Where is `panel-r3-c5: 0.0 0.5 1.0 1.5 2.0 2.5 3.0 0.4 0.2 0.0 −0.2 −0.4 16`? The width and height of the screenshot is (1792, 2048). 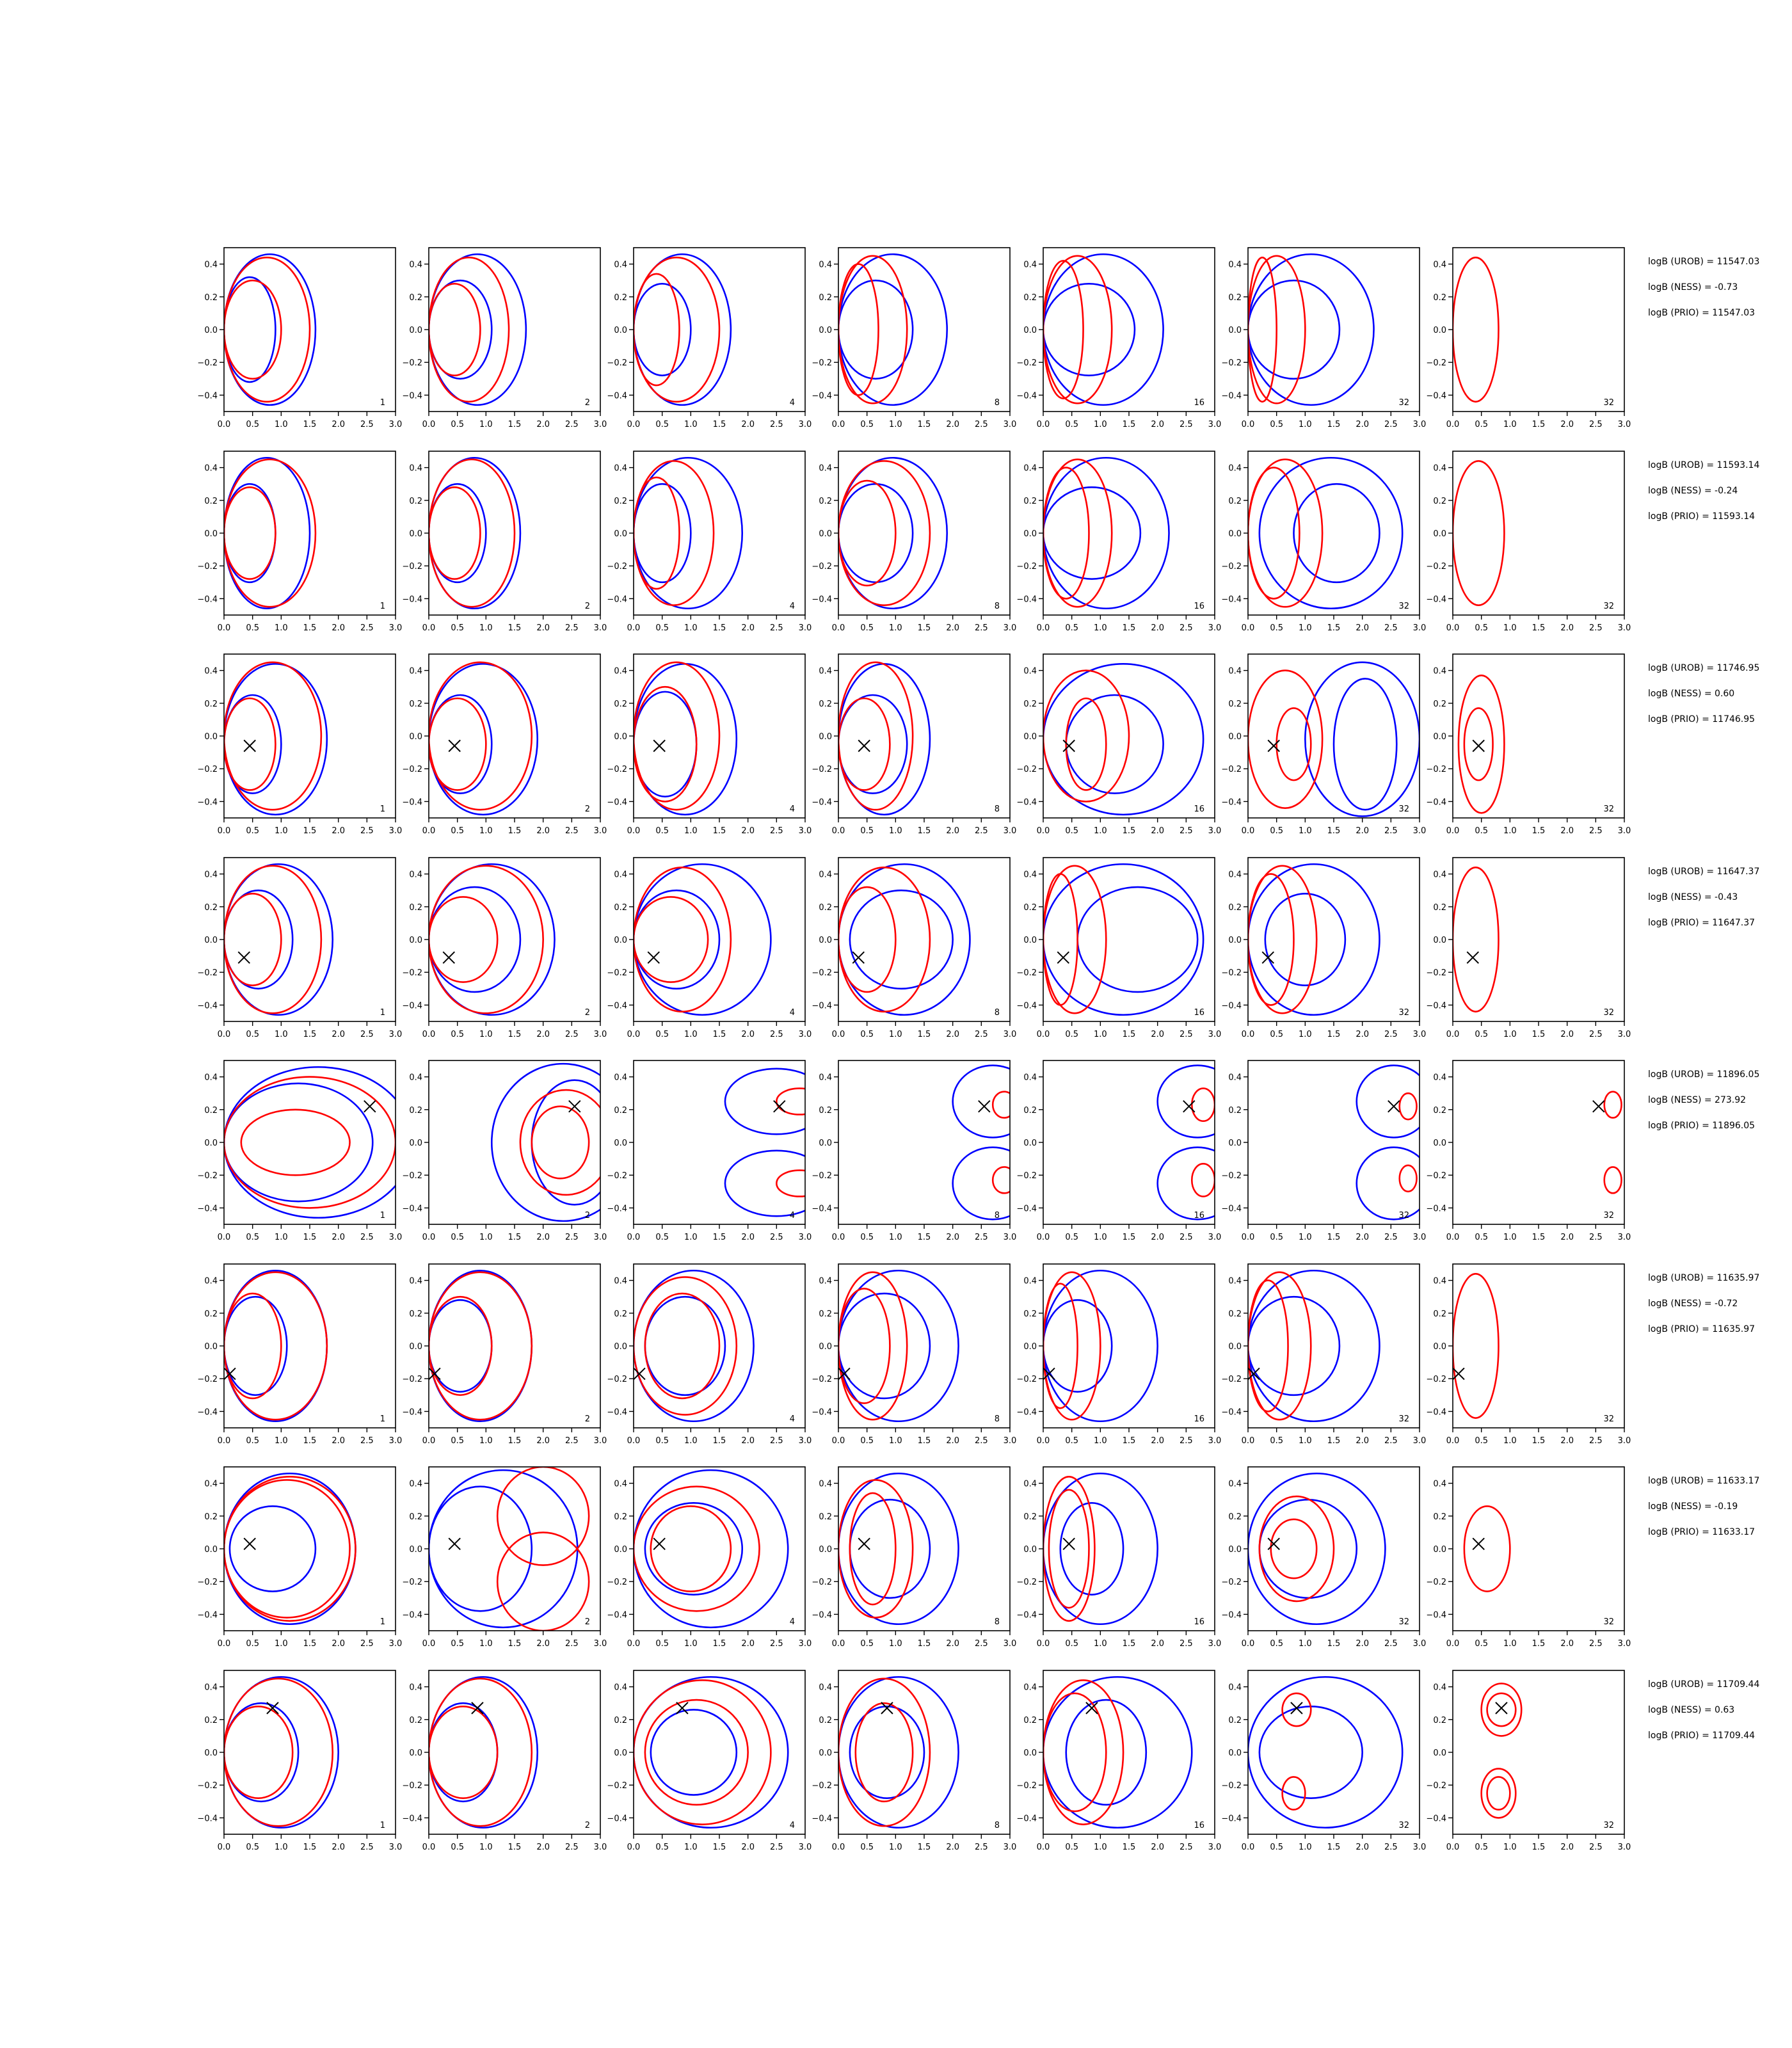
panel-r3-c5: 0.0 0.5 1.0 1.5 2.0 2.5 3.0 0.4 0.2 0.0 −0.2 −0.4 16 is located at coordinates (1118, 744).